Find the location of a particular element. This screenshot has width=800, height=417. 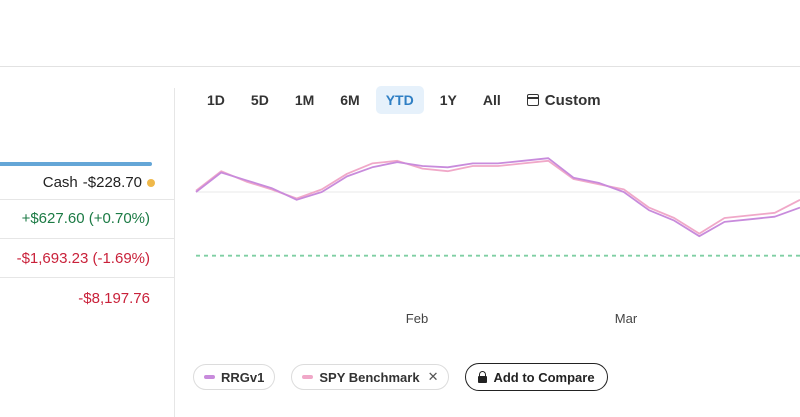

cash-row: Cash -$228.70 is located at coordinates (99, 182).